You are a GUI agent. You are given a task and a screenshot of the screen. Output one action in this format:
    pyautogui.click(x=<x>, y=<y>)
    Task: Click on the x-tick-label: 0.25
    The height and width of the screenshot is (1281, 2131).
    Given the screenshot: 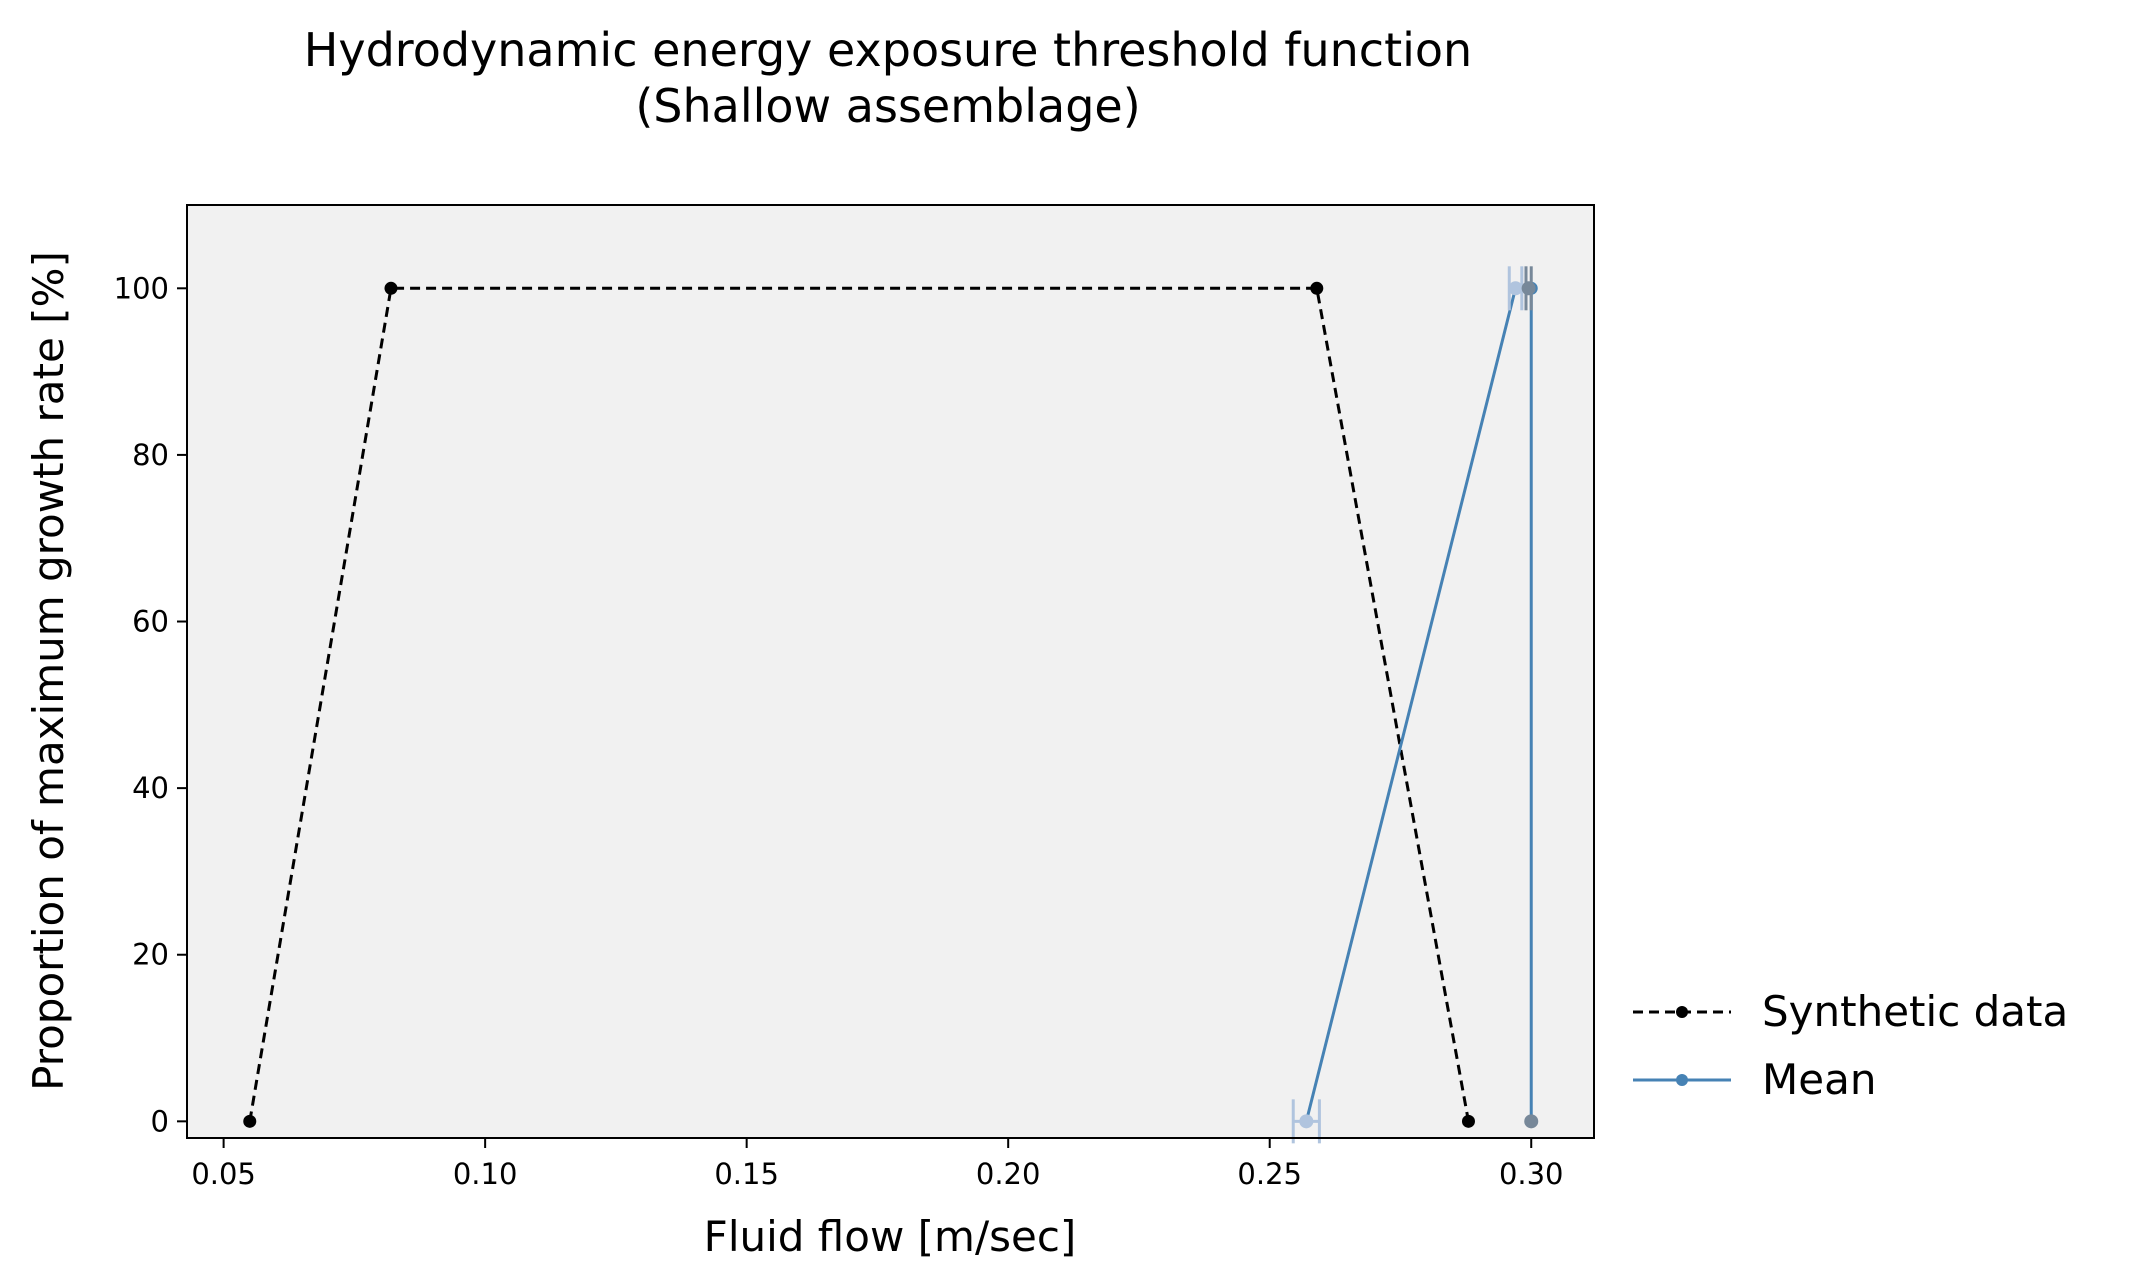 What is the action you would take?
    pyautogui.click(x=1269, y=1174)
    